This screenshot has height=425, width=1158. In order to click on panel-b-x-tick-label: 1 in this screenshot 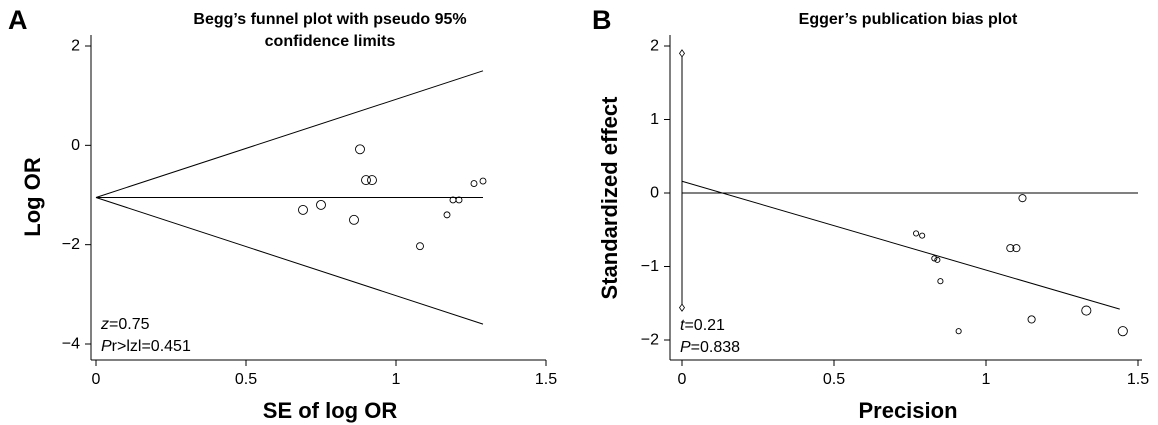, I will do `click(986, 379)`.